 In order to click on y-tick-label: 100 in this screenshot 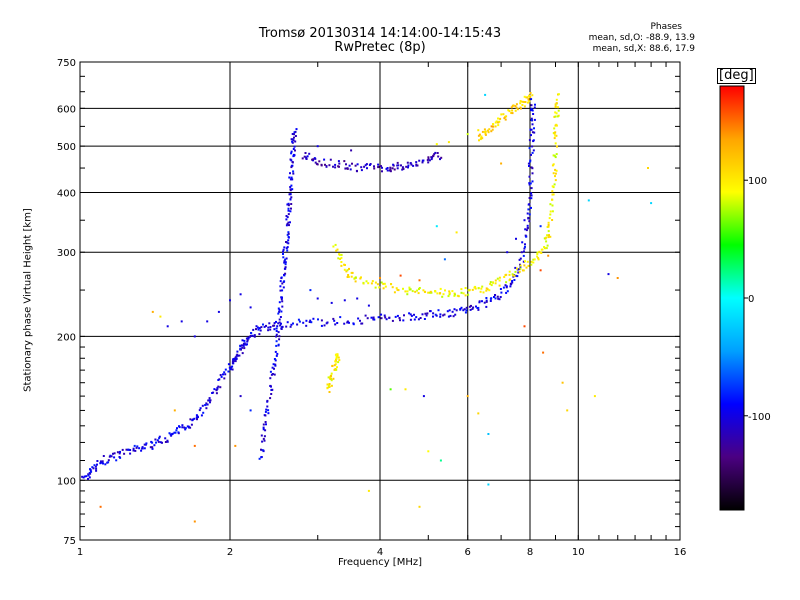, I will do `click(66, 481)`.